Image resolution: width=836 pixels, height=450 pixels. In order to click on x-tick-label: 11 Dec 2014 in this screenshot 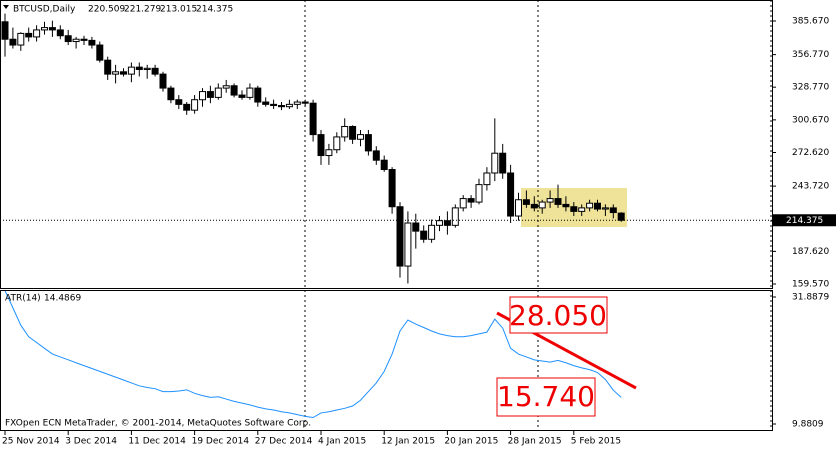, I will do `click(157, 442)`.